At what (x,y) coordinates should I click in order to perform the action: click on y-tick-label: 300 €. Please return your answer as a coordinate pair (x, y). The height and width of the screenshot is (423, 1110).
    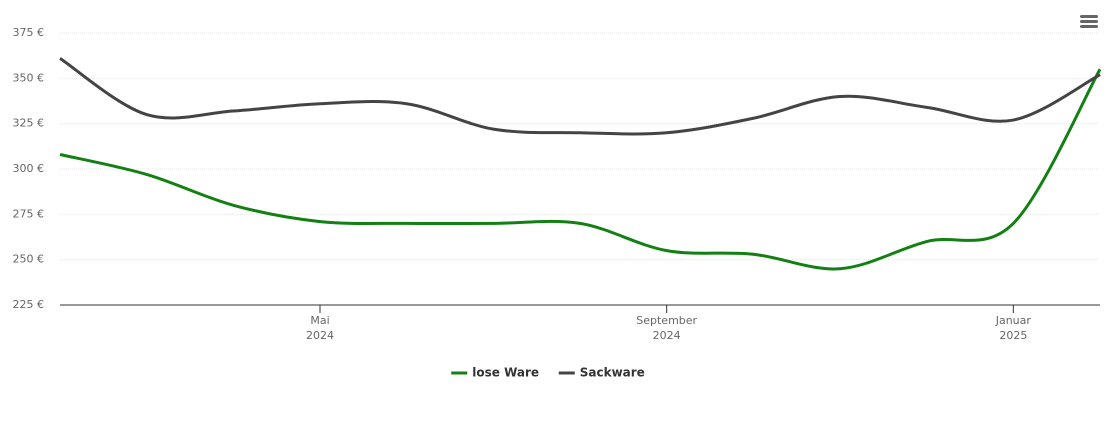
    Looking at the image, I should click on (29, 168).